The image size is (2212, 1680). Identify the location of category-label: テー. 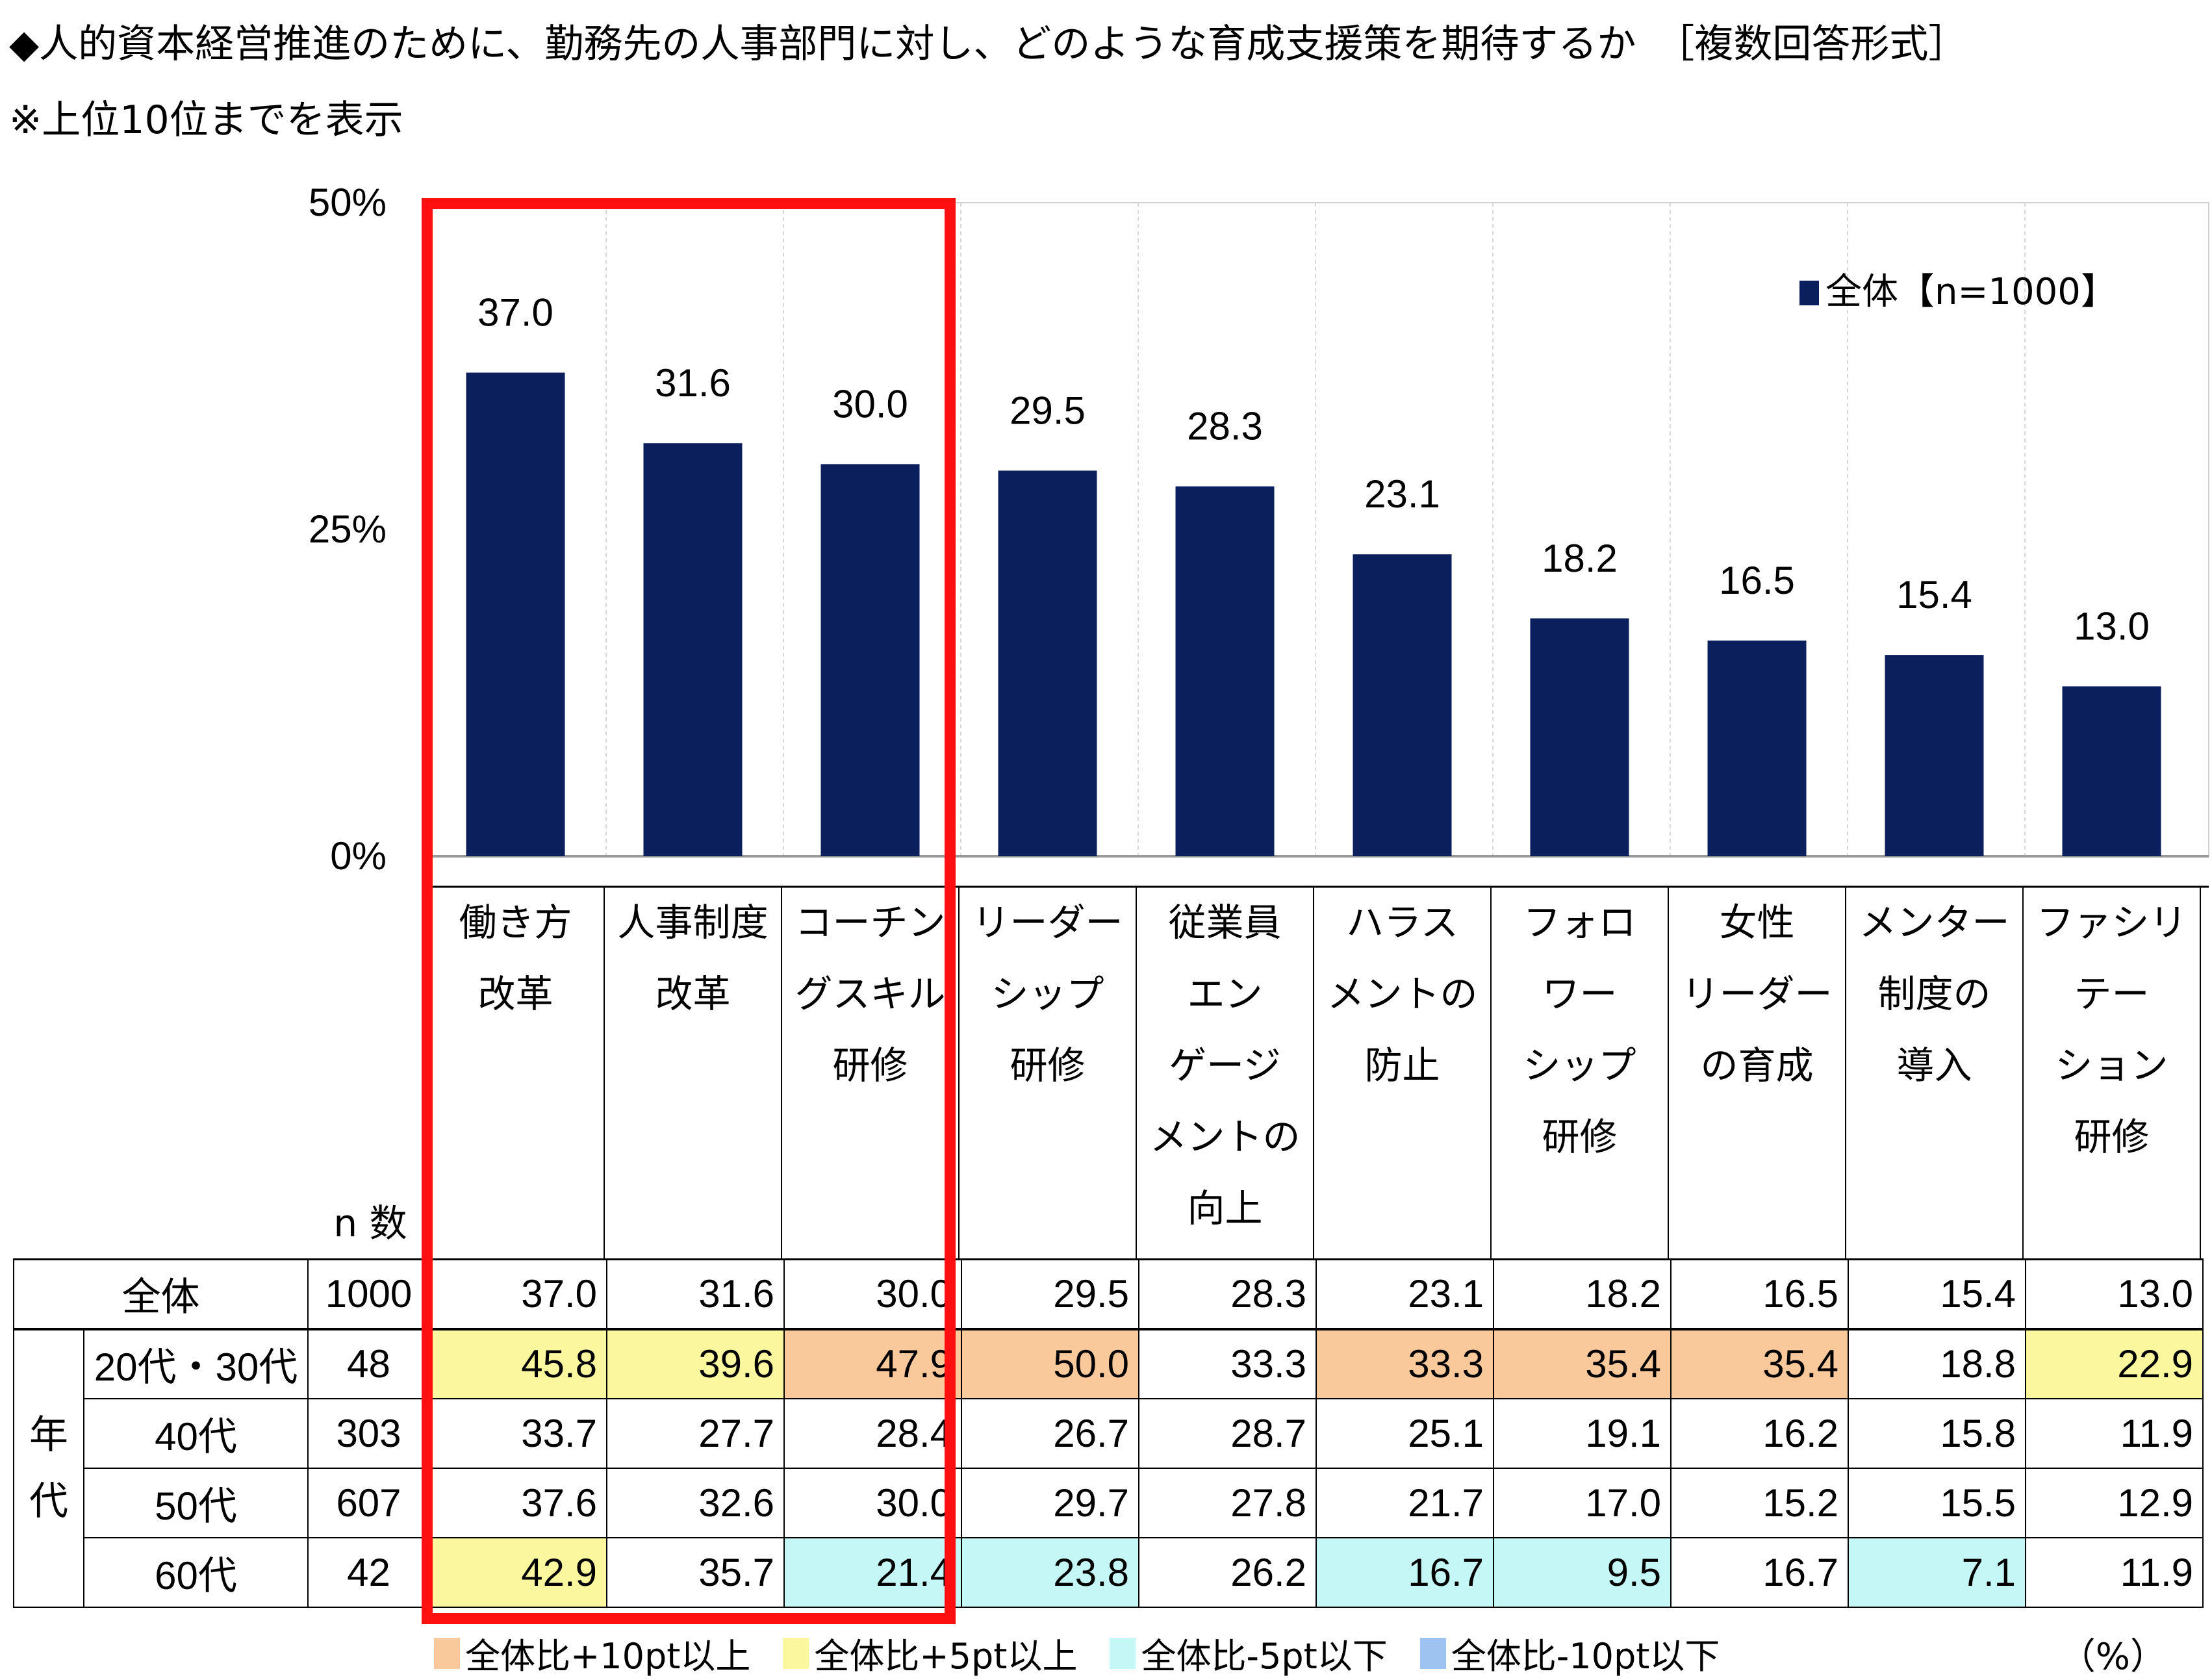
(2111, 994).